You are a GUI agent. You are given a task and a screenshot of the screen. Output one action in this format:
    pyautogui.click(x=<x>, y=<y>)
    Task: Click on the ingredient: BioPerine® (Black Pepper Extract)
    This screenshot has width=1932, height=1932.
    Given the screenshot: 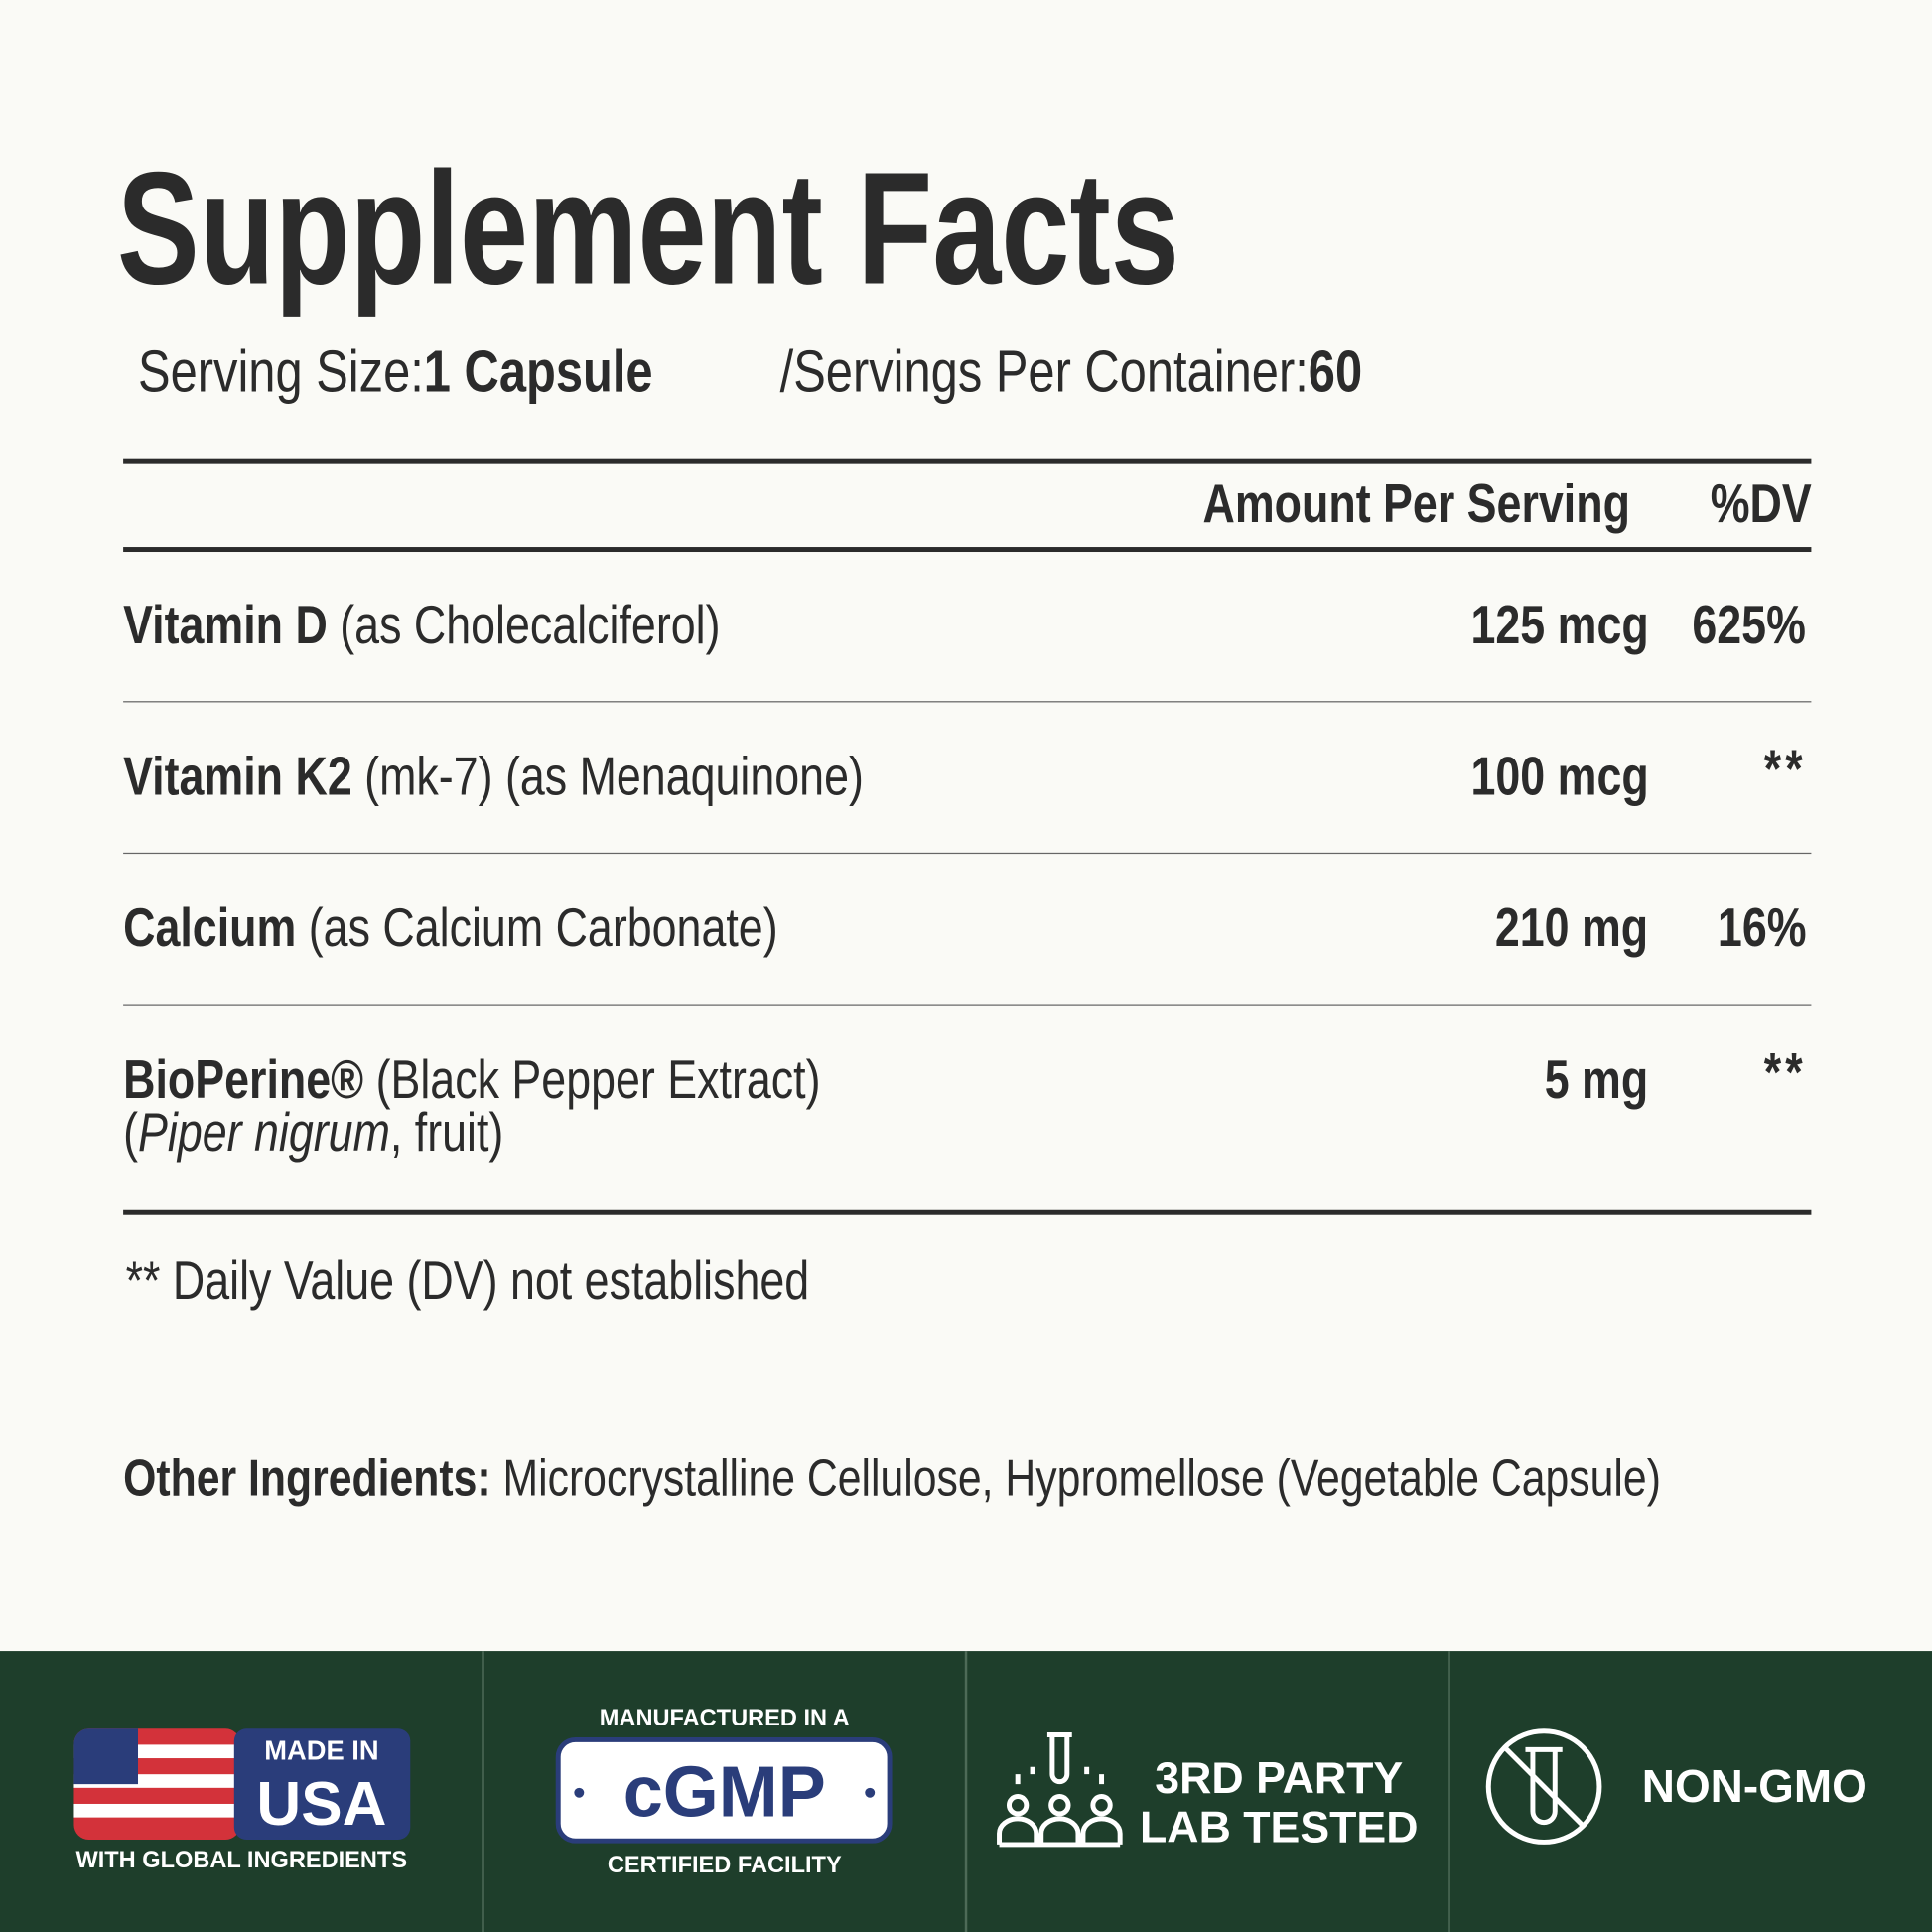 What is the action you would take?
    pyautogui.click(x=472, y=1080)
    